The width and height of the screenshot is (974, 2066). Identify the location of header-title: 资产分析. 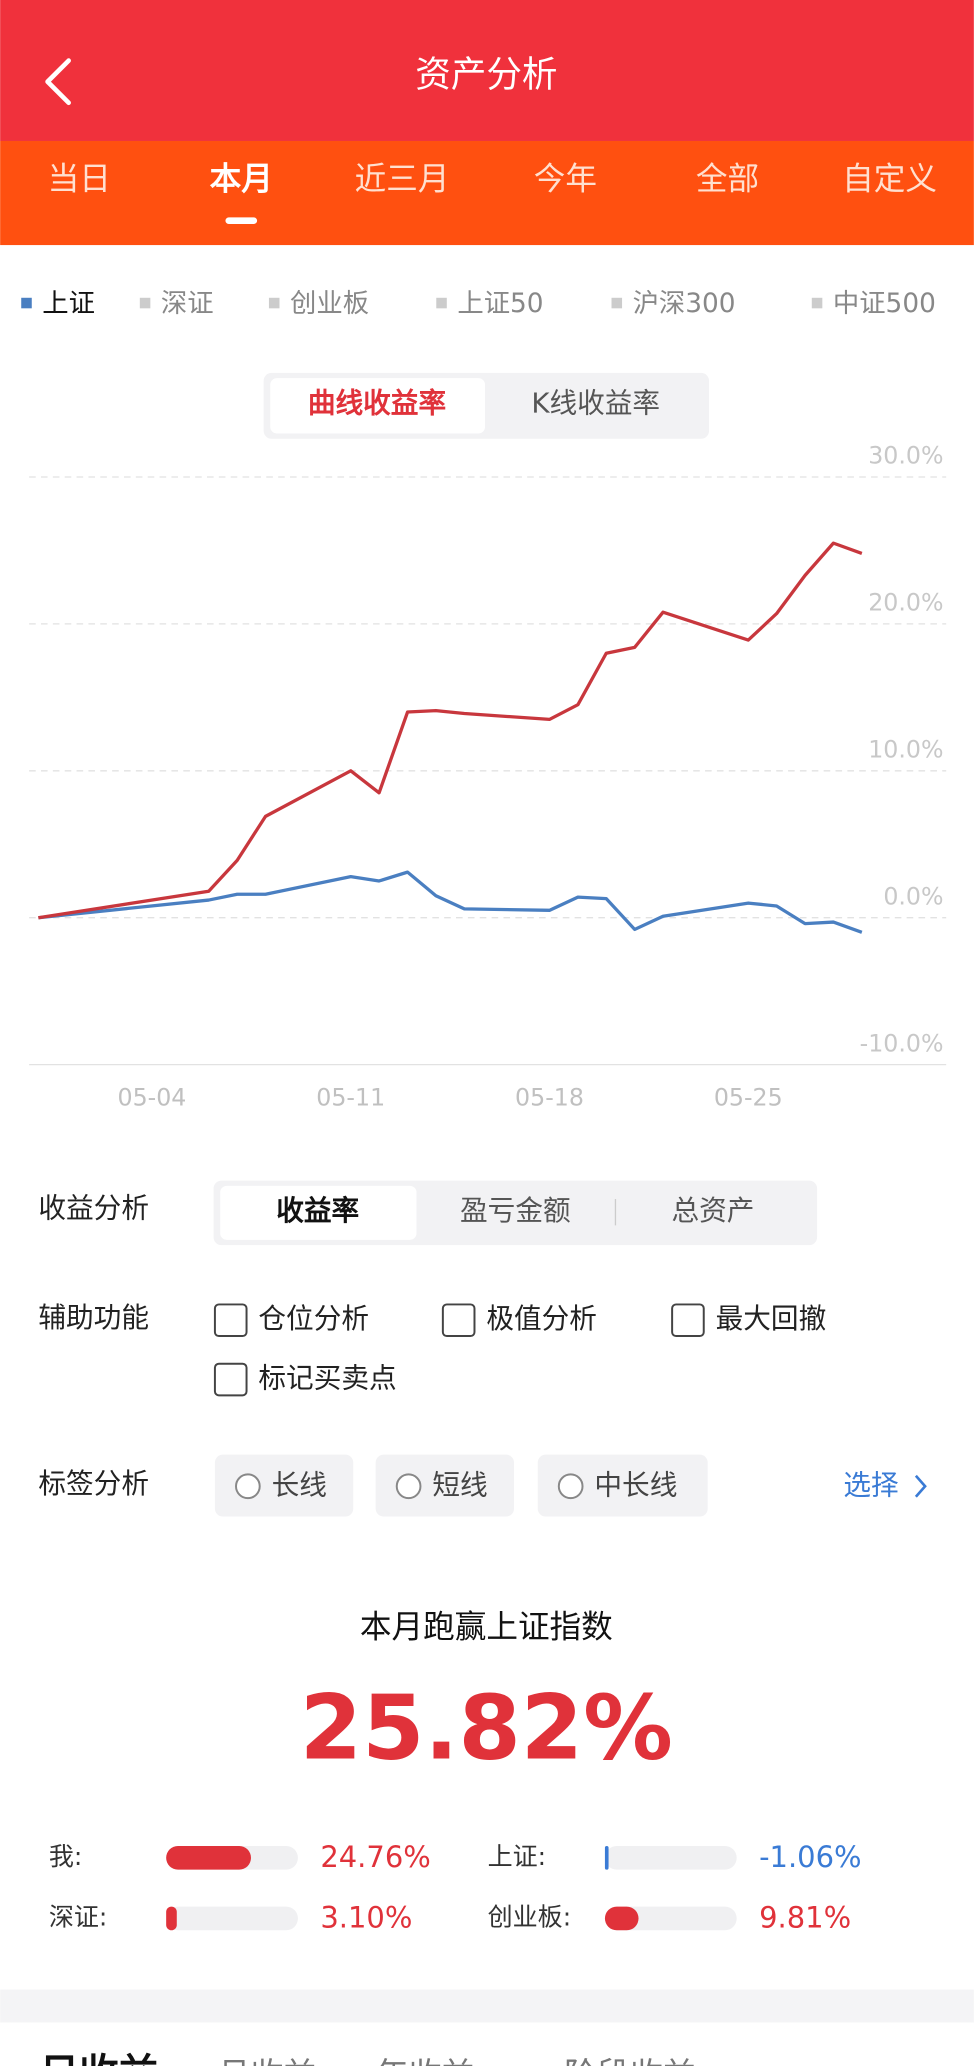
(486, 74).